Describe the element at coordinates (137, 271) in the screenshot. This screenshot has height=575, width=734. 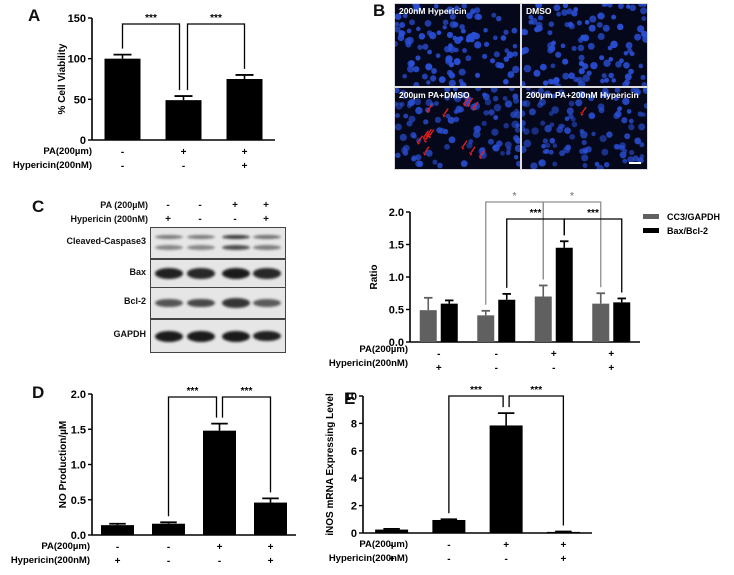
I see `blot-row-label: Bax` at that location.